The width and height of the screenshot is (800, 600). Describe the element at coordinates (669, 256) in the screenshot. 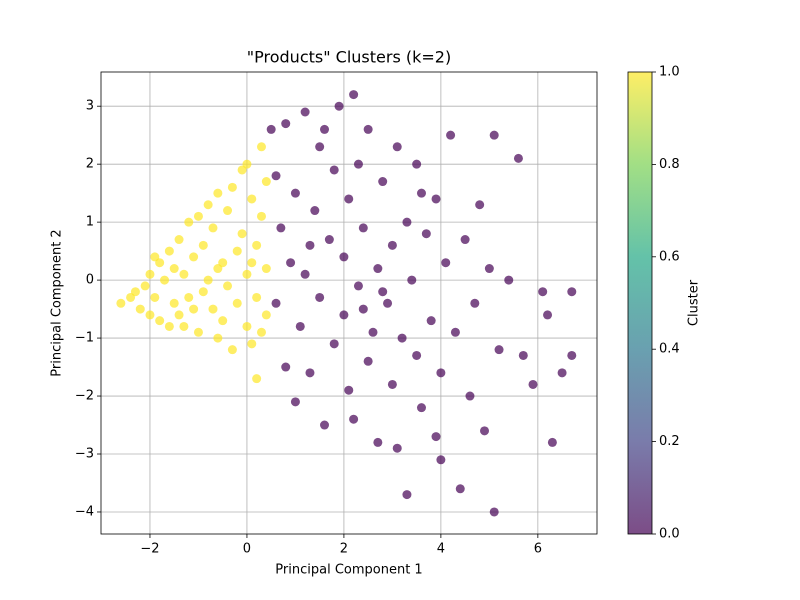

I see `colorbar-tick-label: 0.6` at that location.